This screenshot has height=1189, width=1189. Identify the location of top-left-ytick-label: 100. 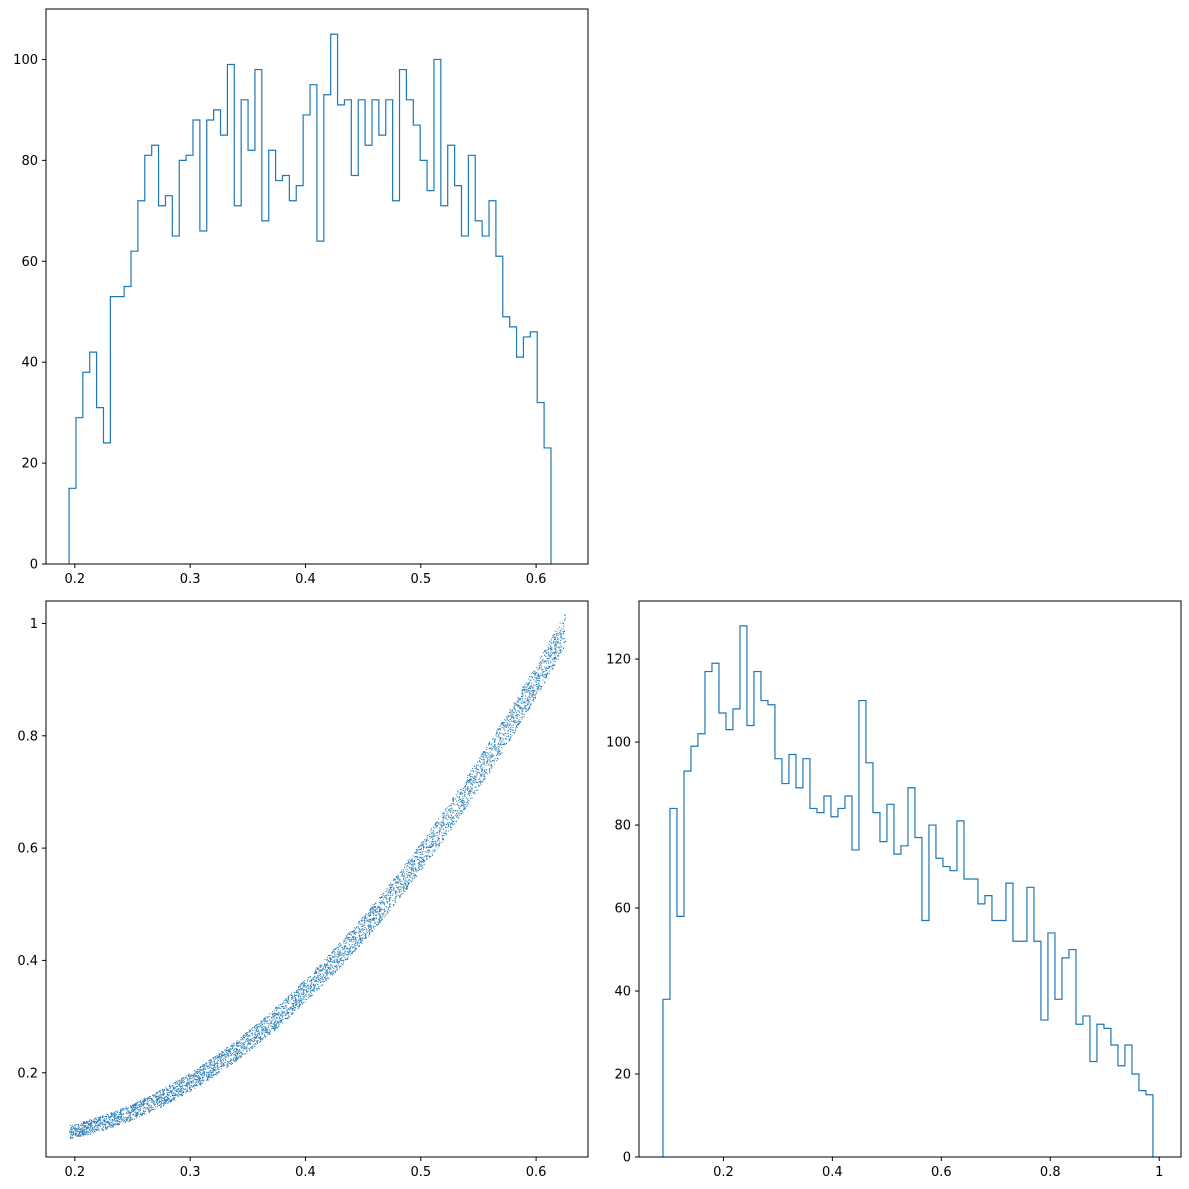
(25, 60).